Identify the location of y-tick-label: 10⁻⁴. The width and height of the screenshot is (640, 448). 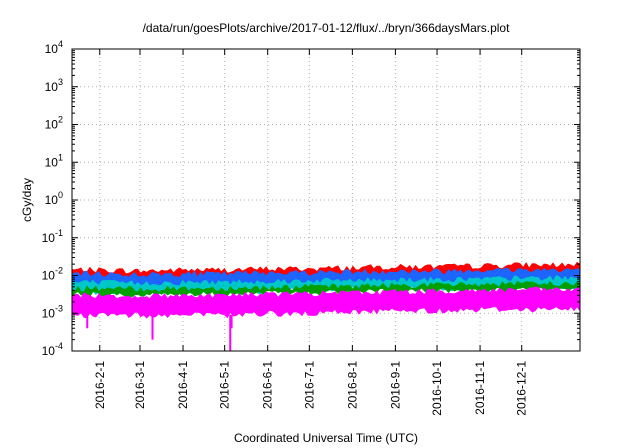
(52, 349).